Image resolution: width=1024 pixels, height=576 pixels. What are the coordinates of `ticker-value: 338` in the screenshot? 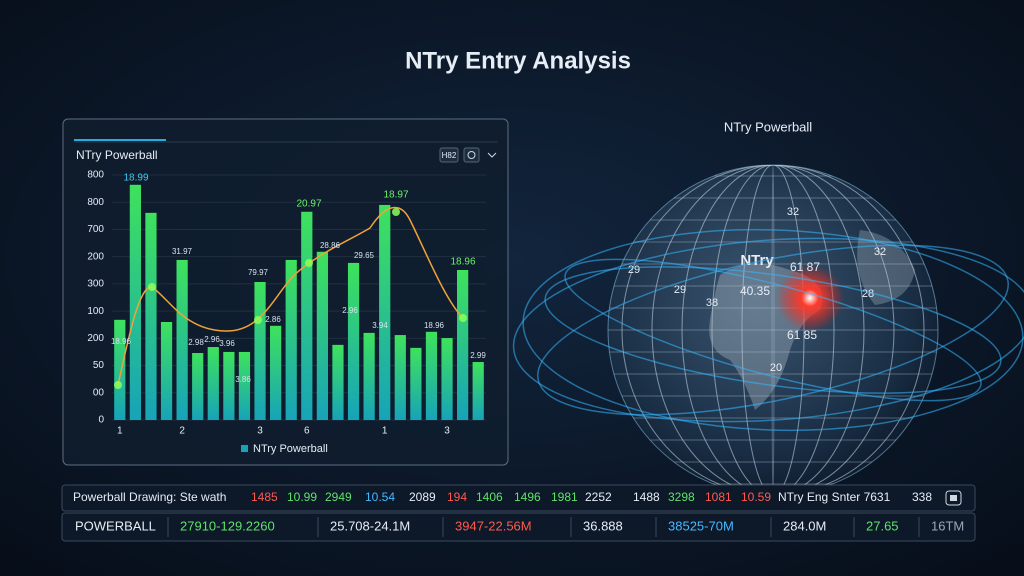 It's located at (922, 497).